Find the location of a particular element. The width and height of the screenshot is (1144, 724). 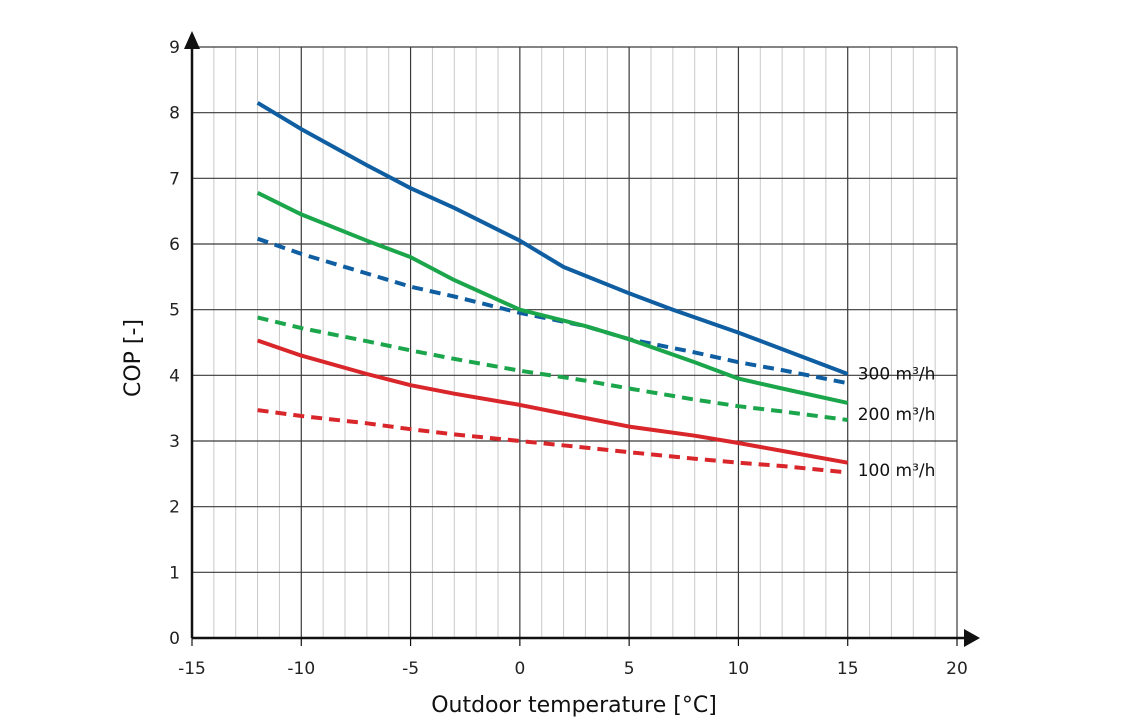

y-tick-label: 6 is located at coordinates (174, 245).